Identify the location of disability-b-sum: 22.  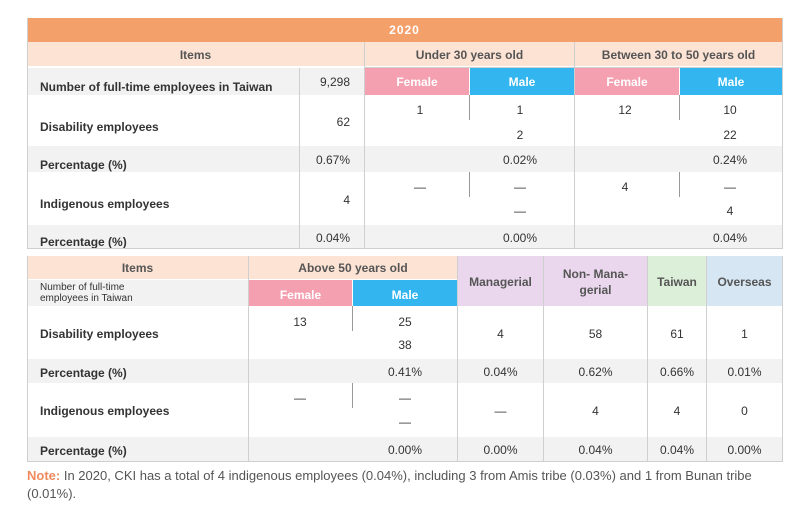
(730, 135).